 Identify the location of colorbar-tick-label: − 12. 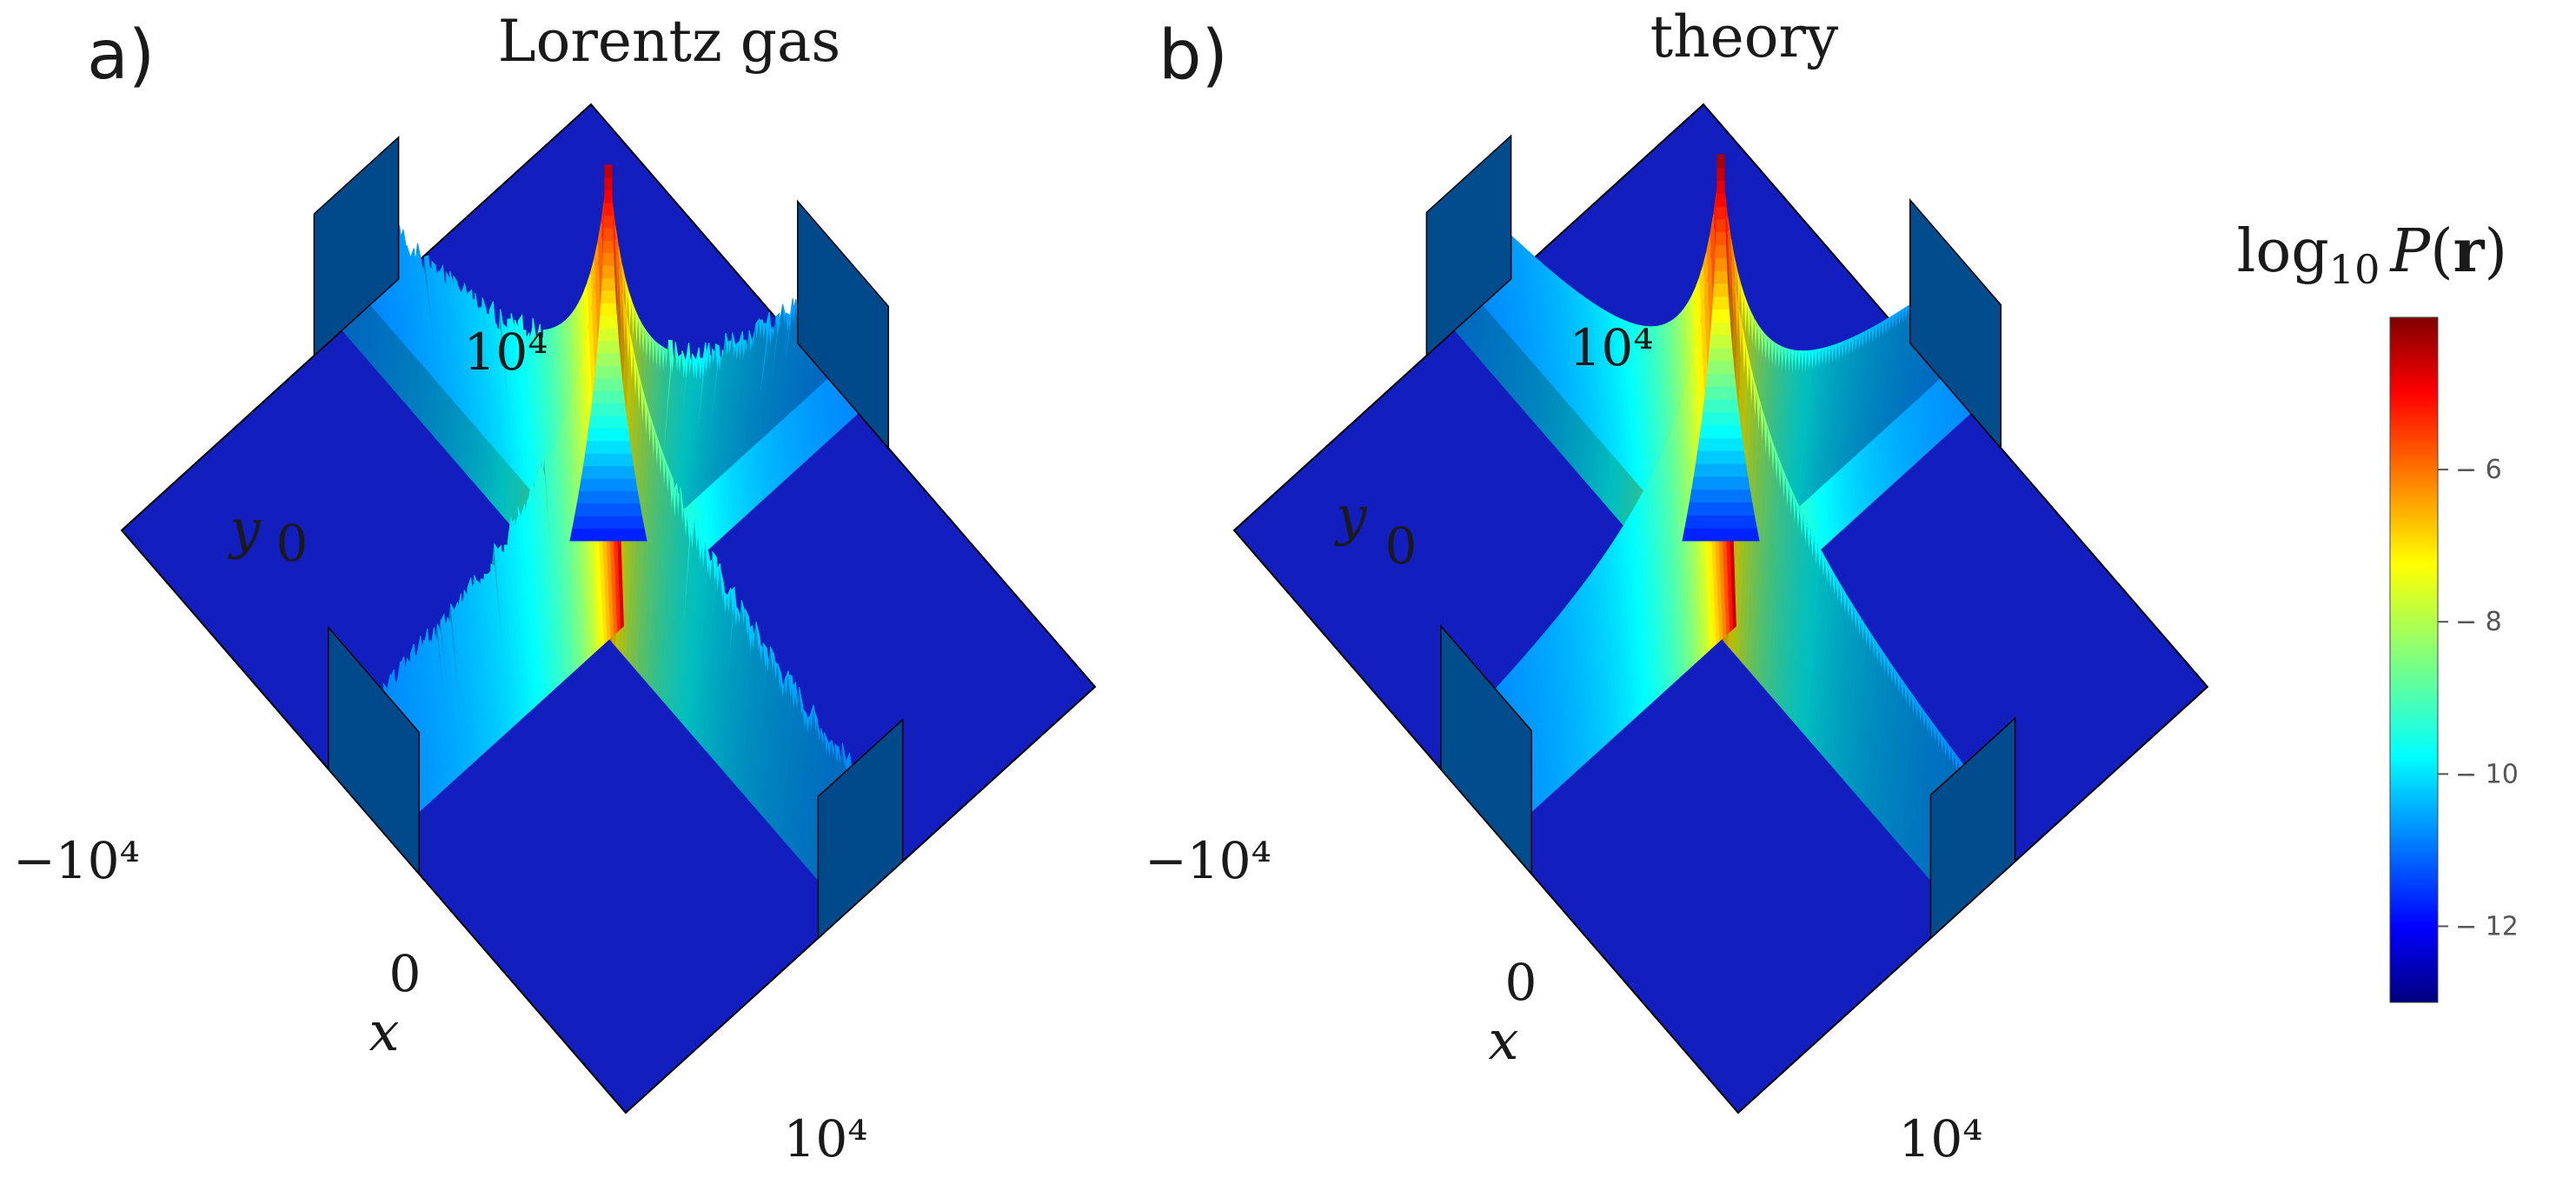
(2487, 926).